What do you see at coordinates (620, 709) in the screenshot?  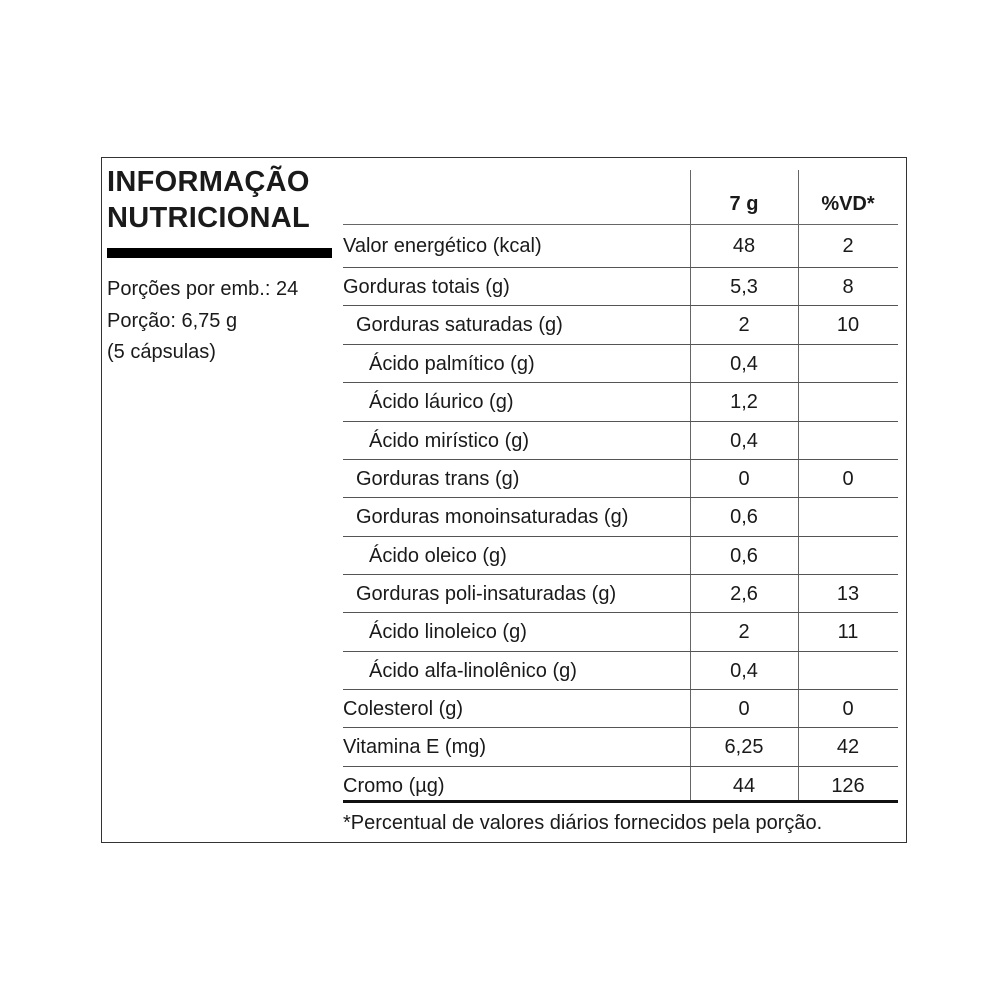 I see `table-row: Colesterol (g) 0 0` at bounding box center [620, 709].